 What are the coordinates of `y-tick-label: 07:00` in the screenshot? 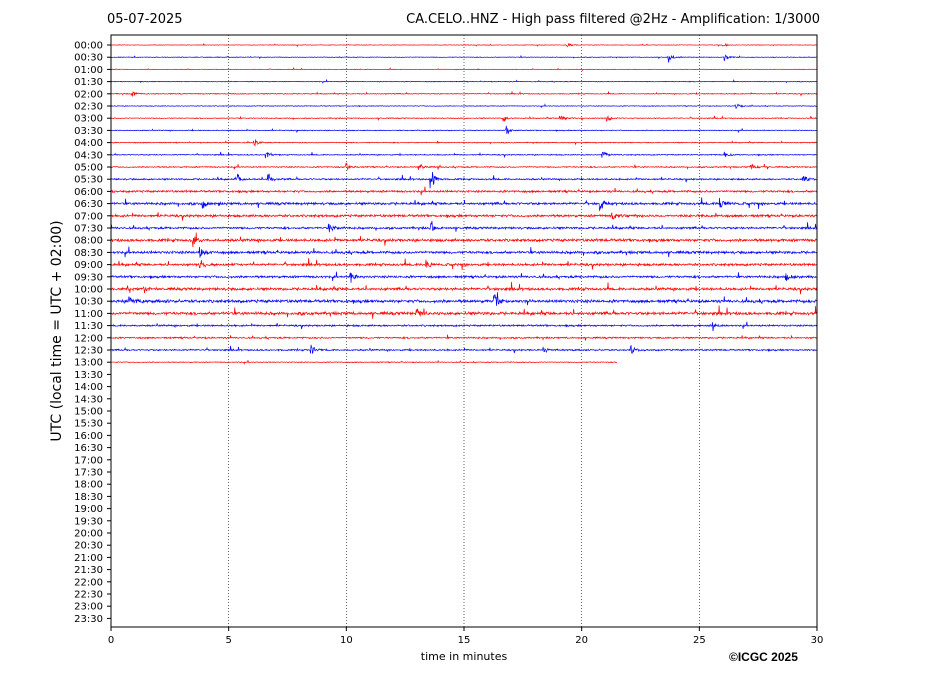 It's located at (88, 216).